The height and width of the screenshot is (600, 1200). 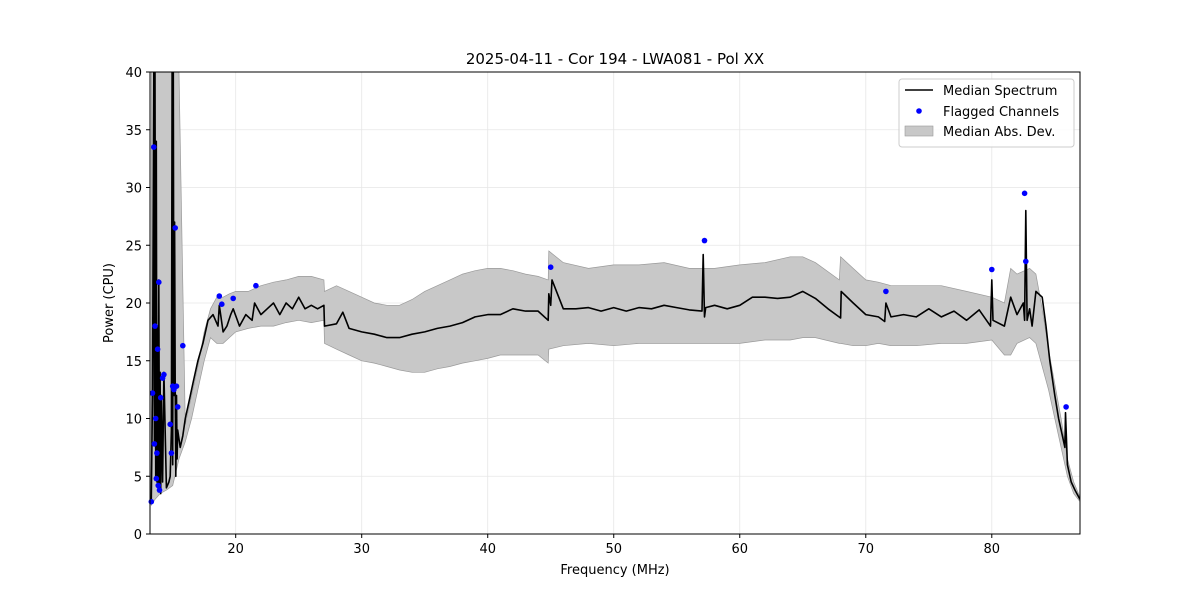 What do you see at coordinates (361, 549) in the screenshot?
I see `x-tick-label: 30` at bounding box center [361, 549].